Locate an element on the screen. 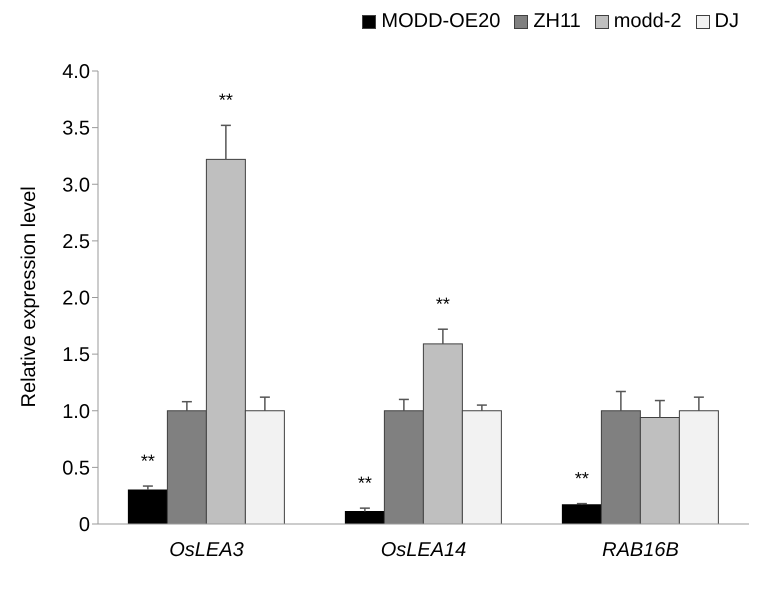 Image resolution: width=767 pixels, height=592 pixels. y-axis-title: Relative expression level is located at coordinates (29, 297).